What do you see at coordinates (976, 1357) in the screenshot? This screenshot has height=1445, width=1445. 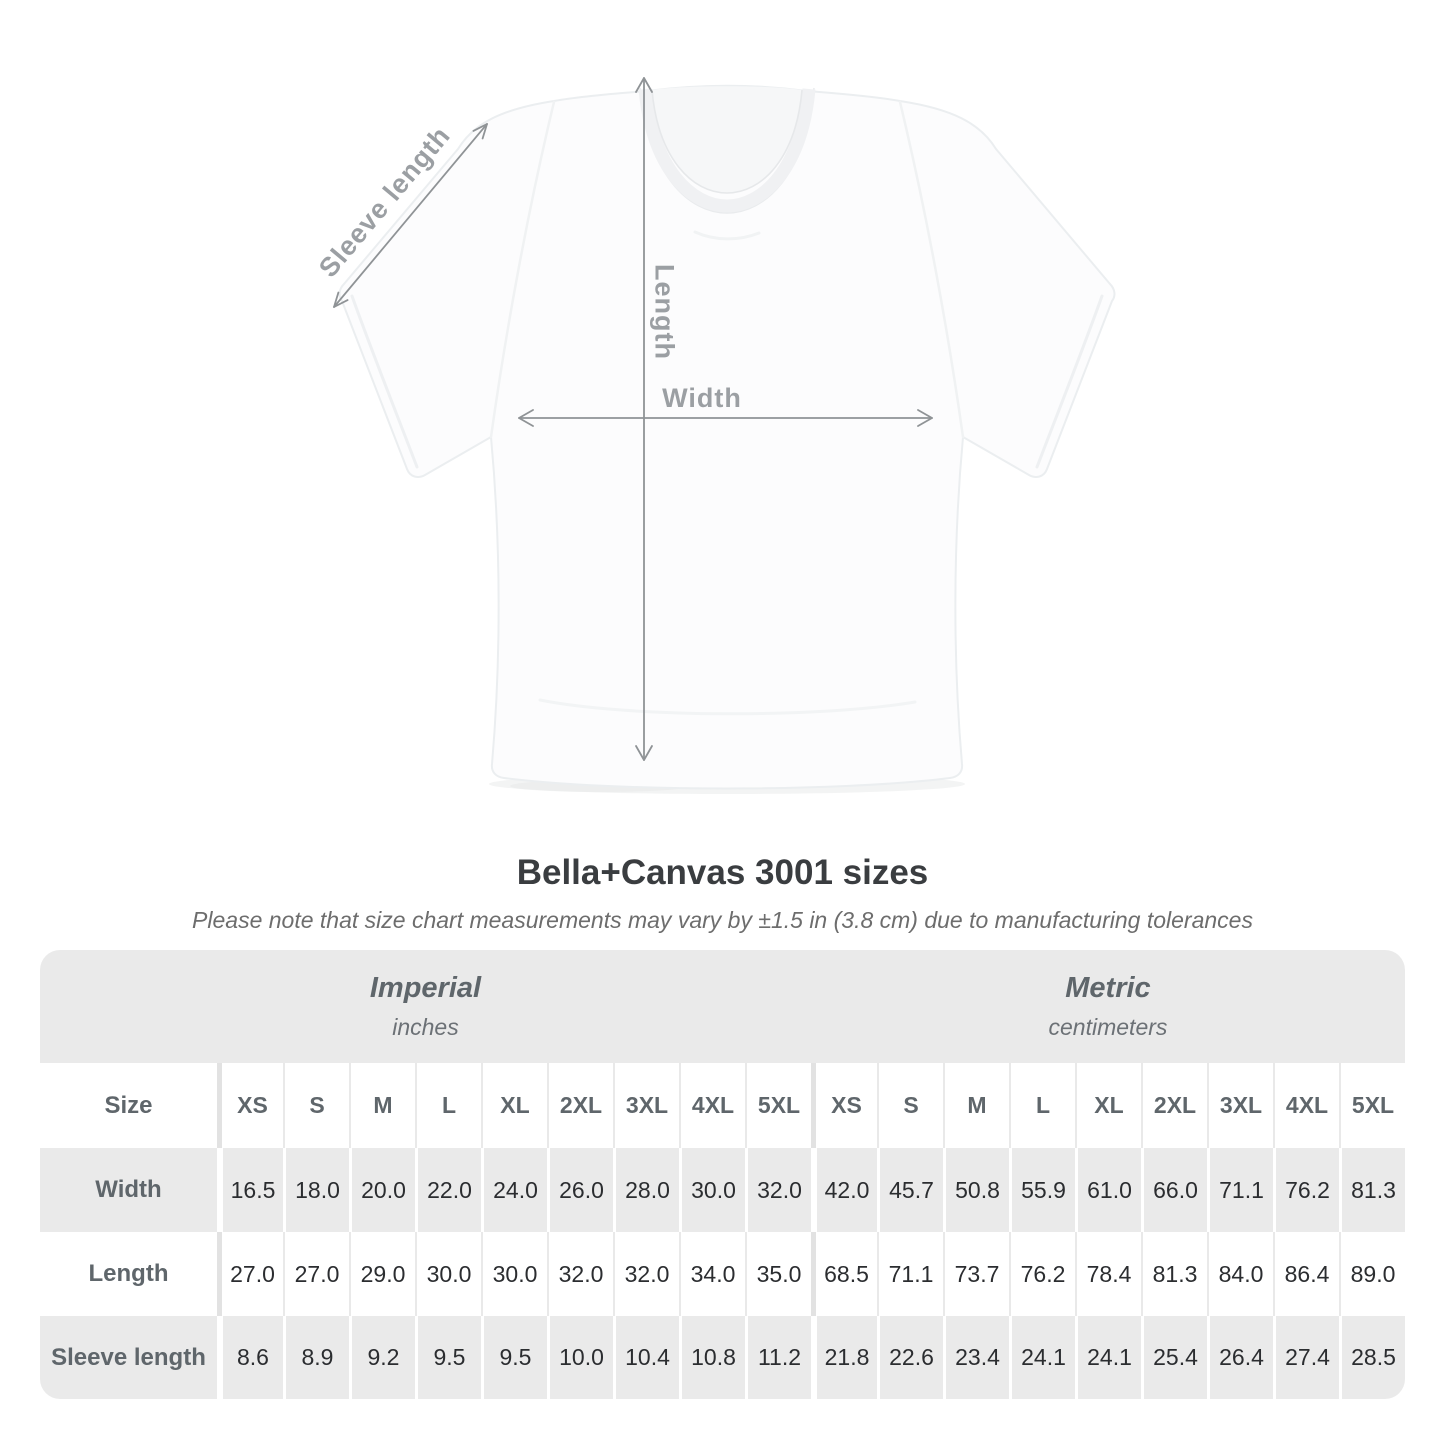 I see `metric-measurement-cell: 23.4` at bounding box center [976, 1357].